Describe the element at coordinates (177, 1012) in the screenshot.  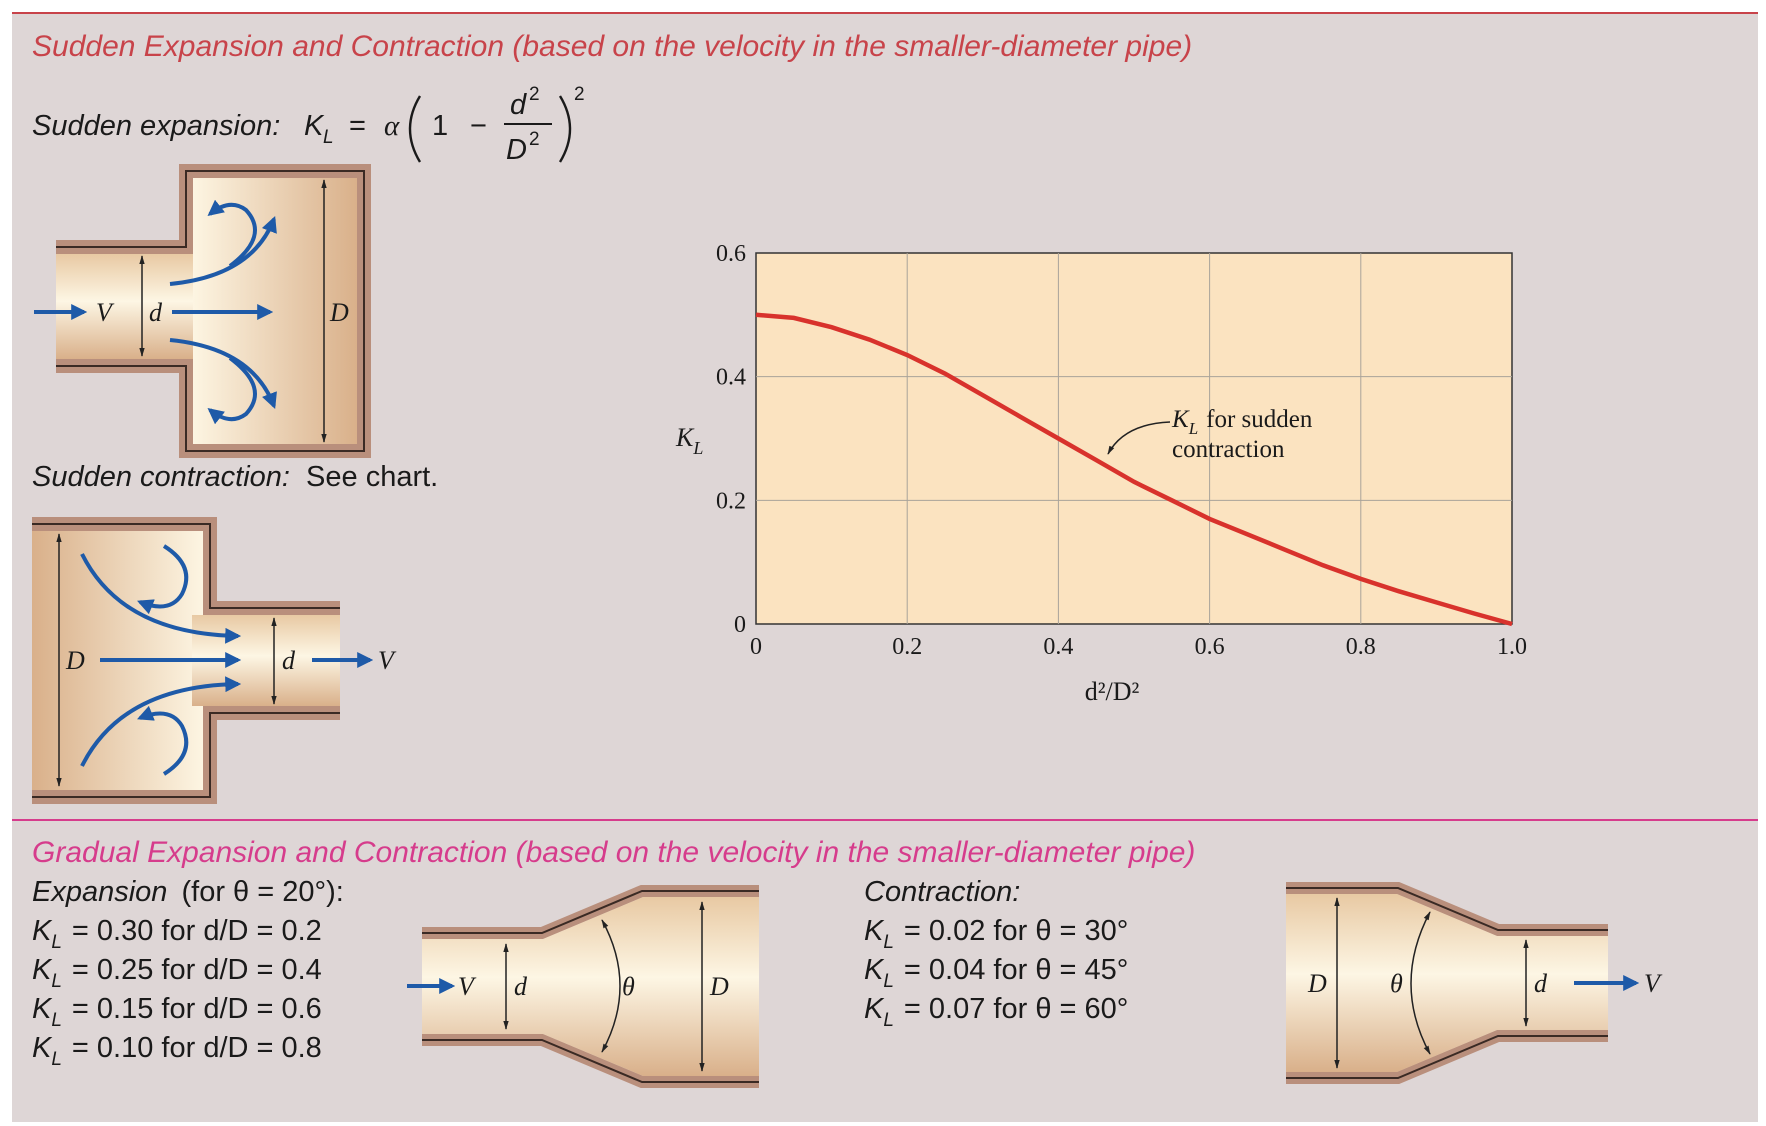
I see `kl-row: KL = 0.15 for d/D = 0.6` at that location.